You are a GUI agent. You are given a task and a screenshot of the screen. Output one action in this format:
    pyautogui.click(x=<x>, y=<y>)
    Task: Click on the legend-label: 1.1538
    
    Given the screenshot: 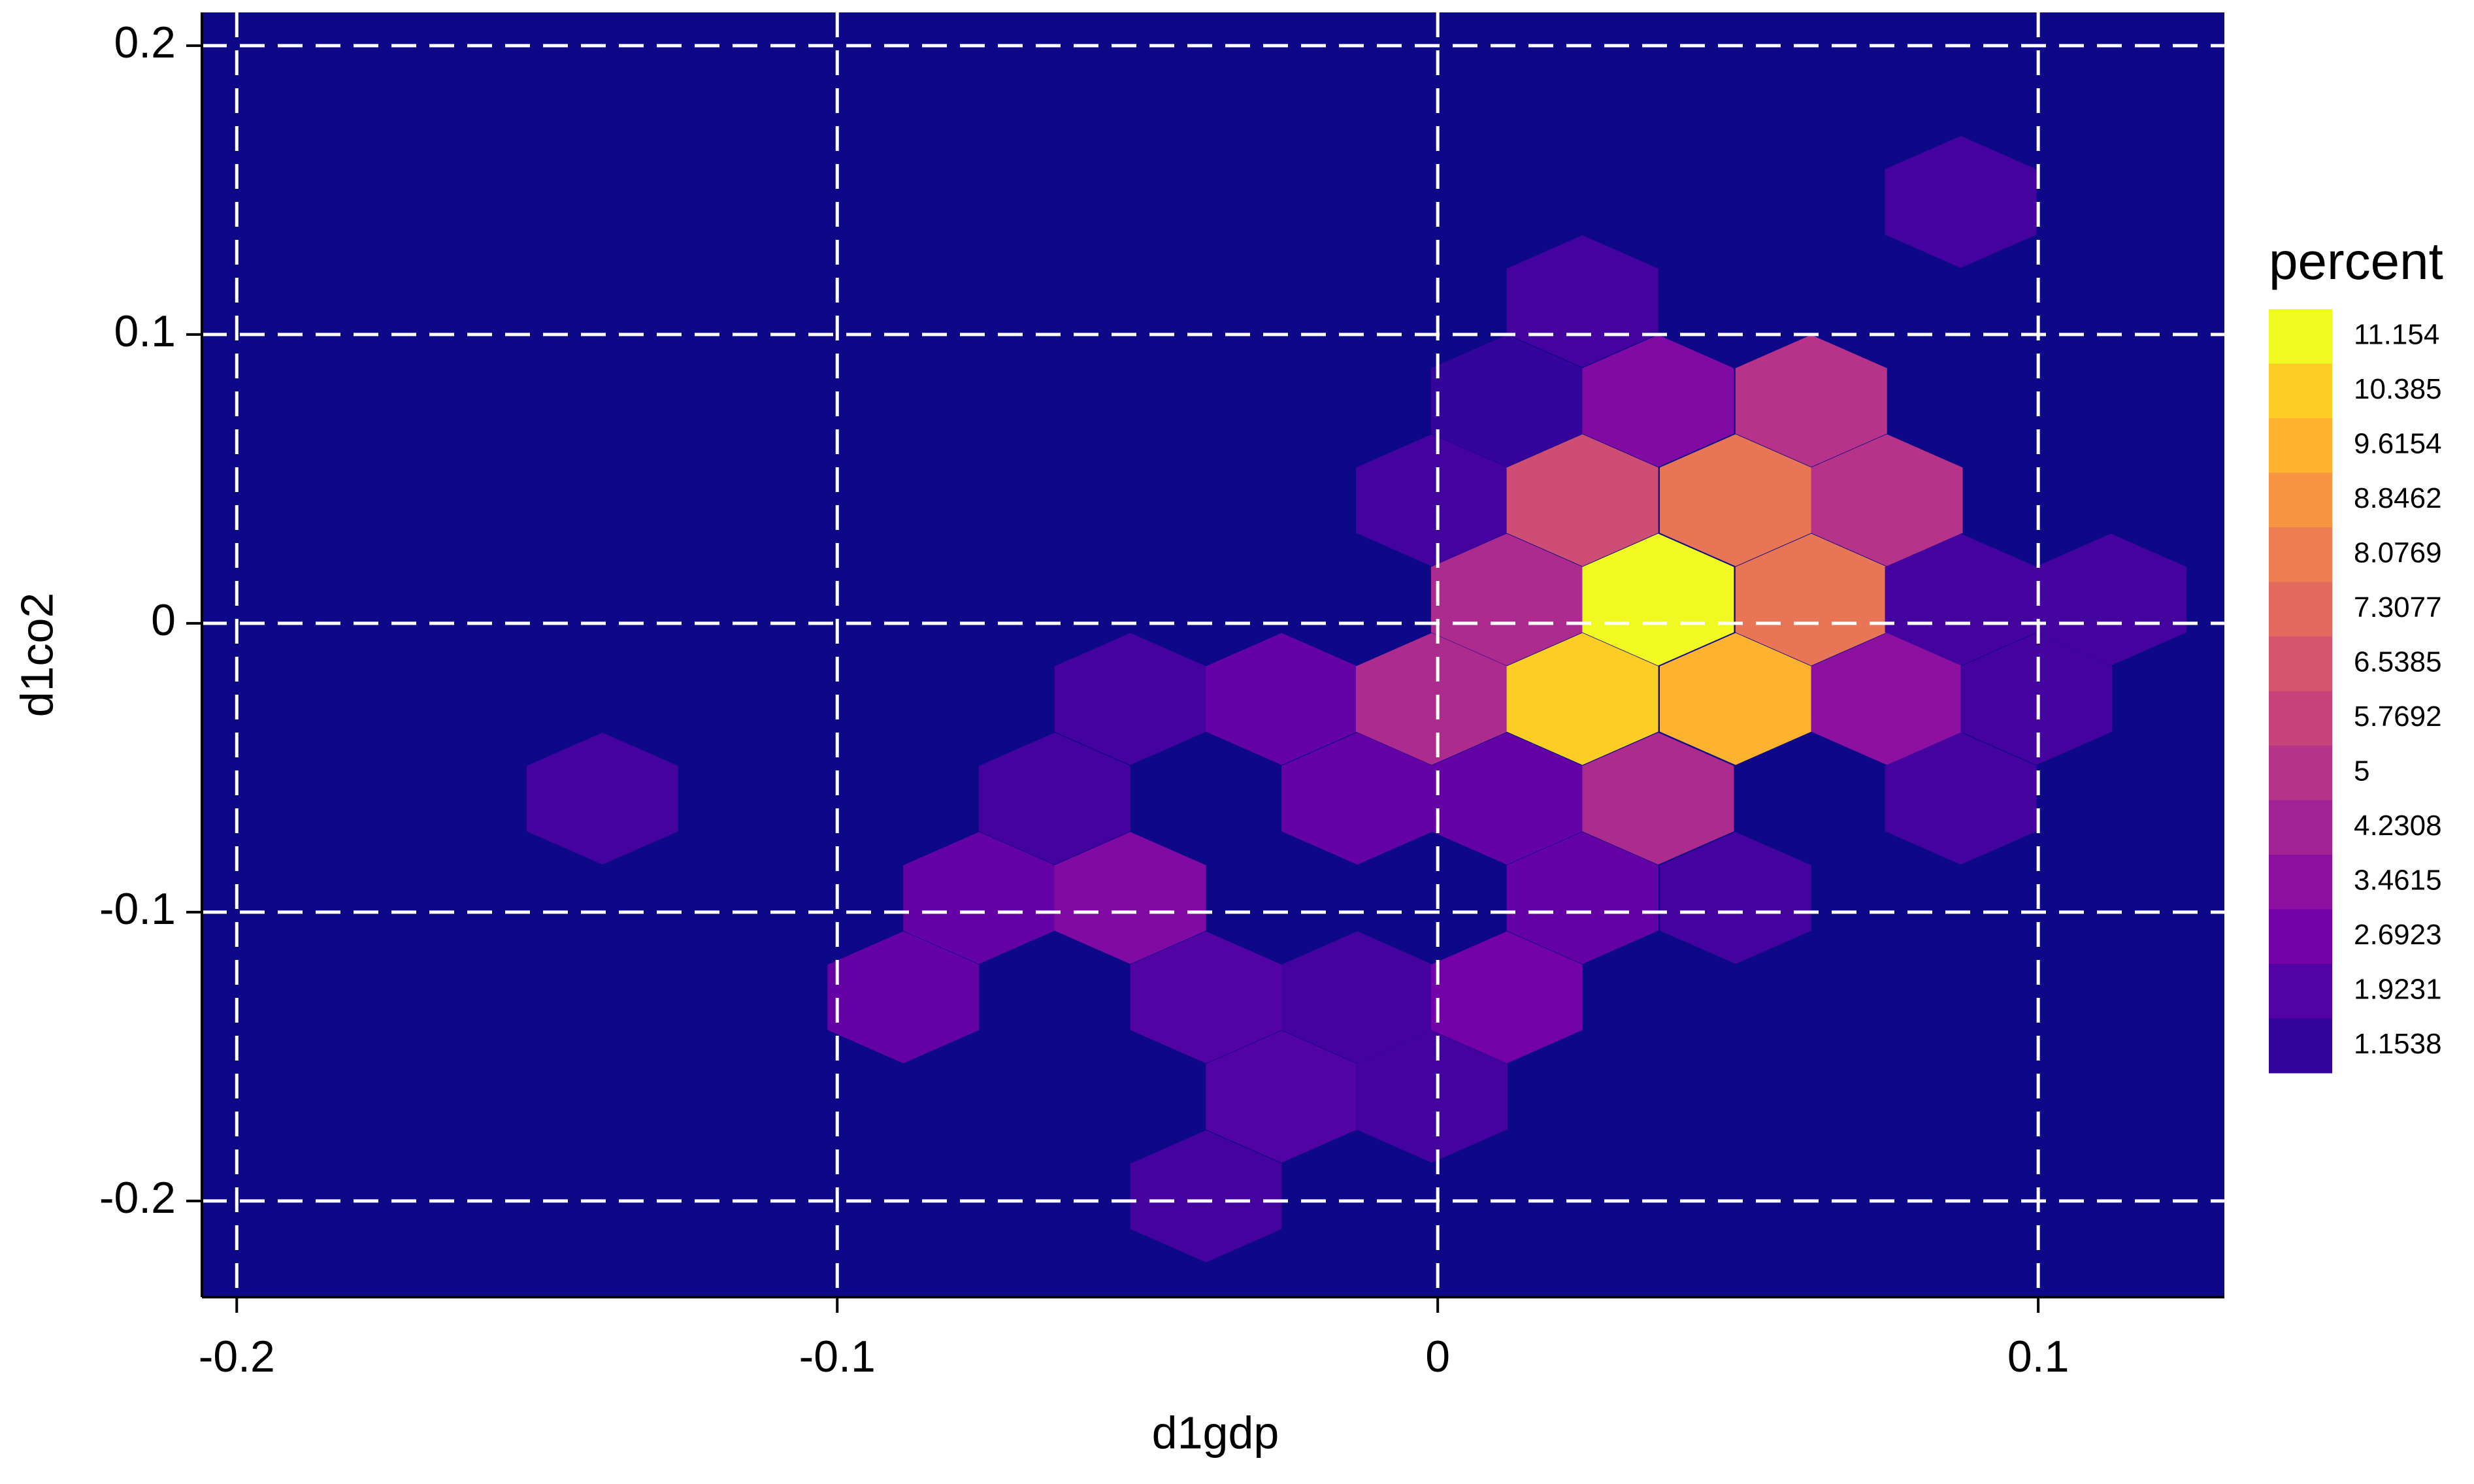 What is the action you would take?
    pyautogui.click(x=2398, y=1044)
    